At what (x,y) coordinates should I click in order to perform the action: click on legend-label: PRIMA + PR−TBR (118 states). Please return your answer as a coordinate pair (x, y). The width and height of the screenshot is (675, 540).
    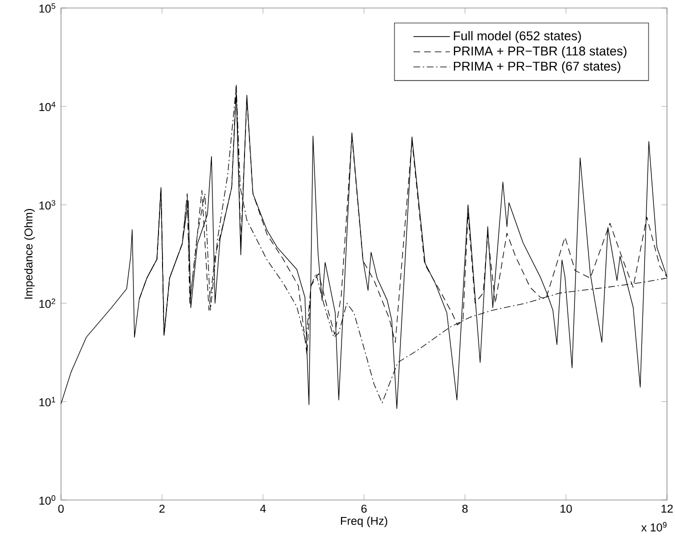
    Looking at the image, I should click on (540, 52).